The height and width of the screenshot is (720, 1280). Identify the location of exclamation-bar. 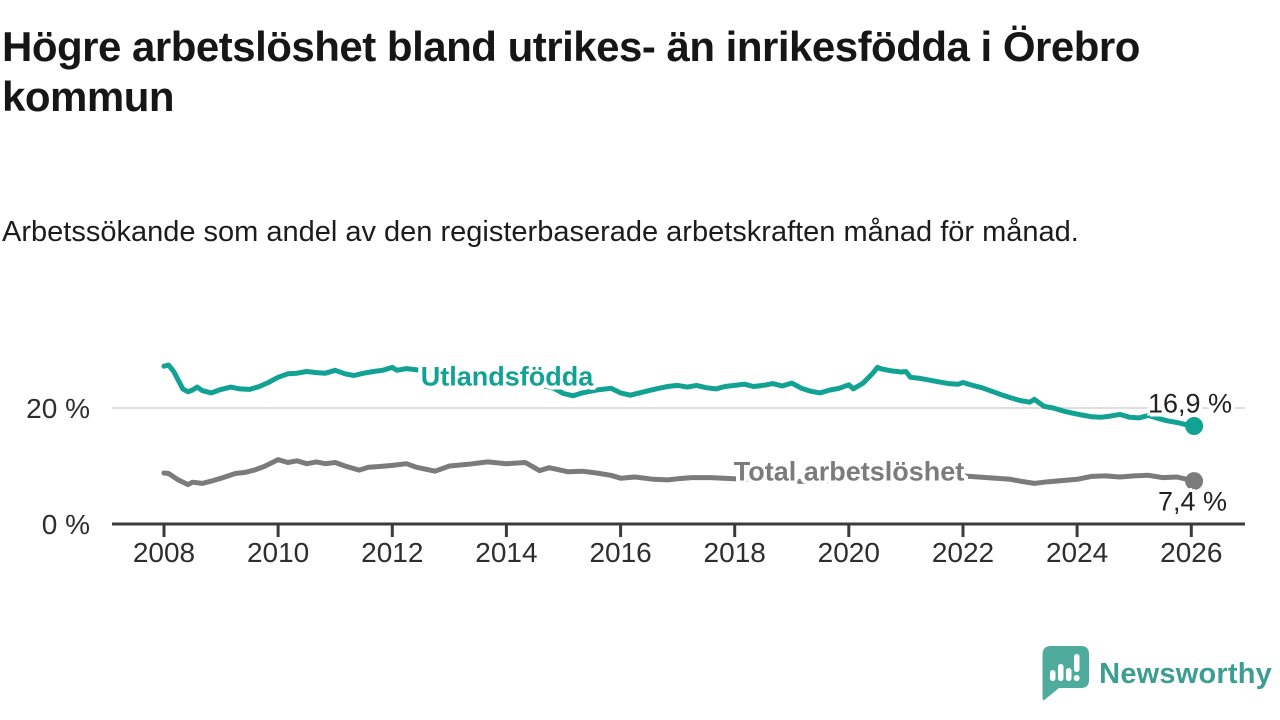
(1077, 663).